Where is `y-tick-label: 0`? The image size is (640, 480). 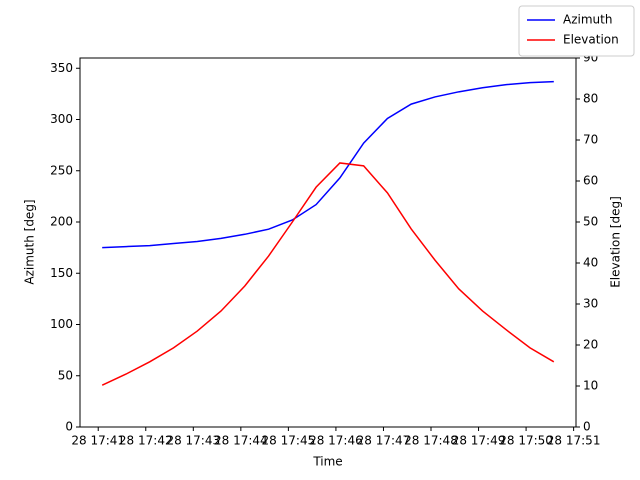 y-tick-label: 0 is located at coordinates (69, 427).